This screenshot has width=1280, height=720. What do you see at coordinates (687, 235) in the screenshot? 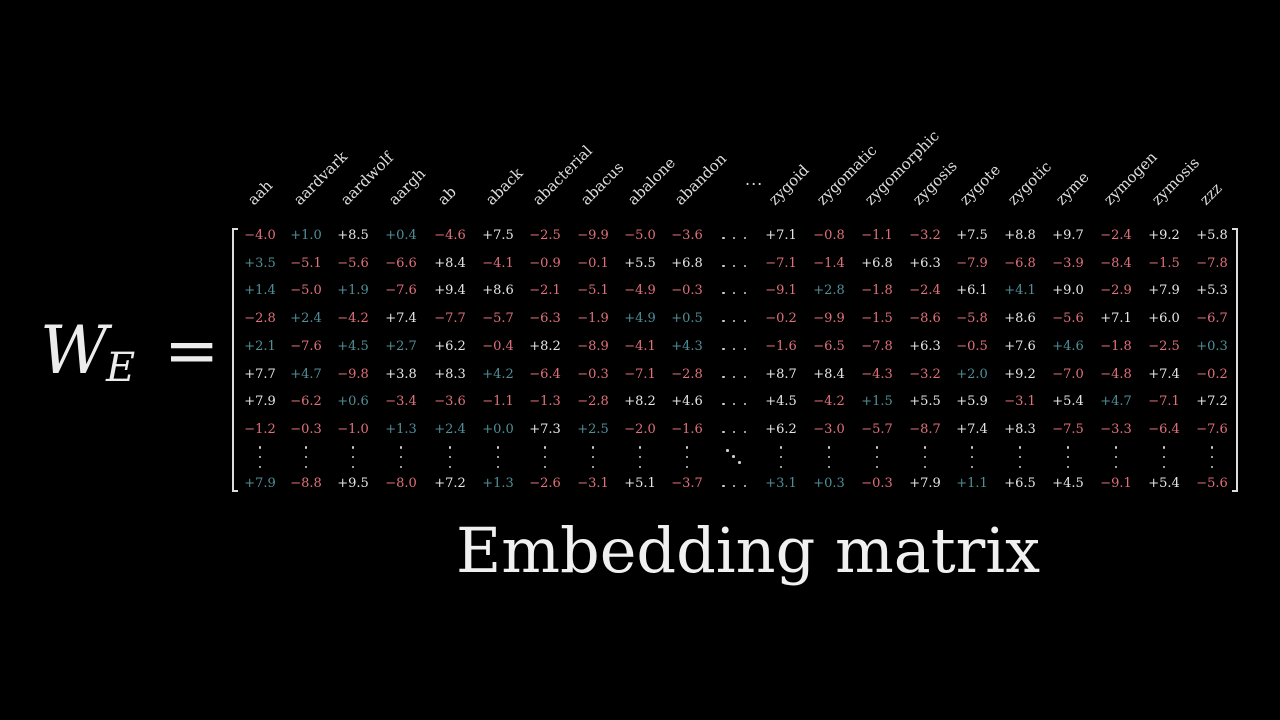
I see `matrix-cell: −3.6` at bounding box center [687, 235].